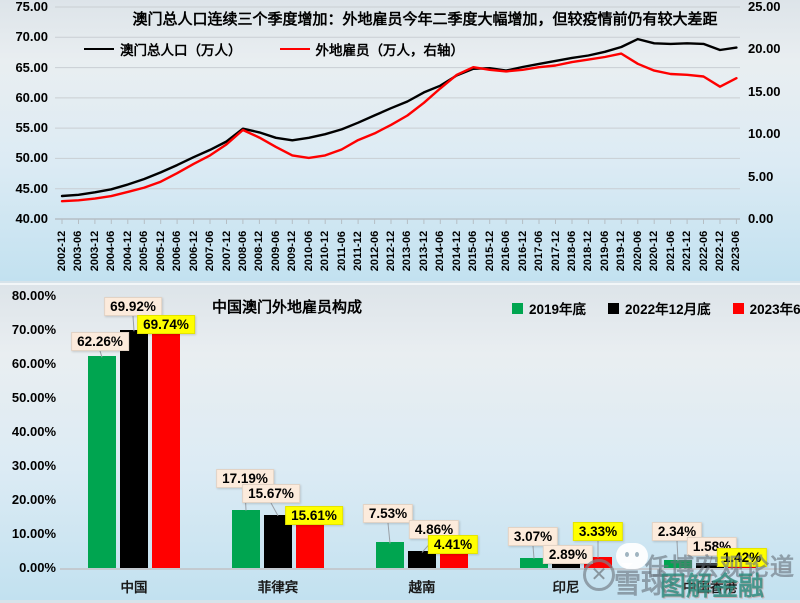 This screenshot has height=603, width=800. I want to click on x-axis-tick-label: 2005-12, so click(160, 251).